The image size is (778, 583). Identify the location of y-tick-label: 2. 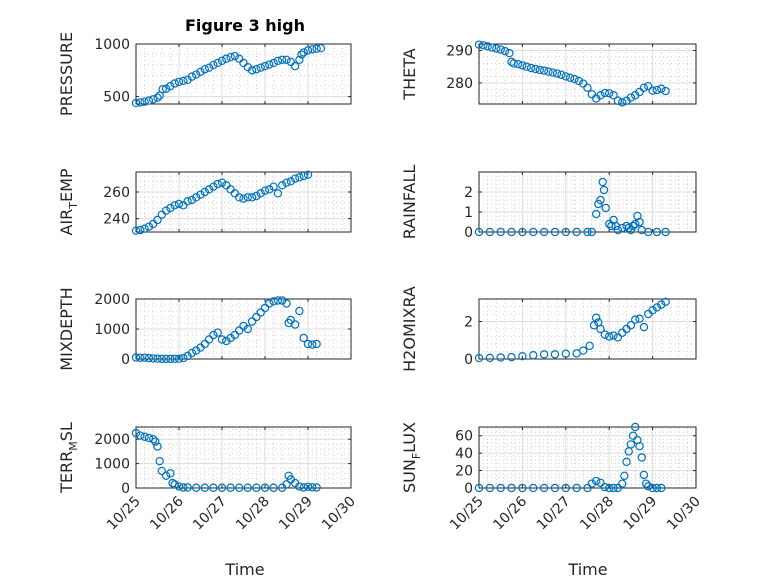
(468, 193).